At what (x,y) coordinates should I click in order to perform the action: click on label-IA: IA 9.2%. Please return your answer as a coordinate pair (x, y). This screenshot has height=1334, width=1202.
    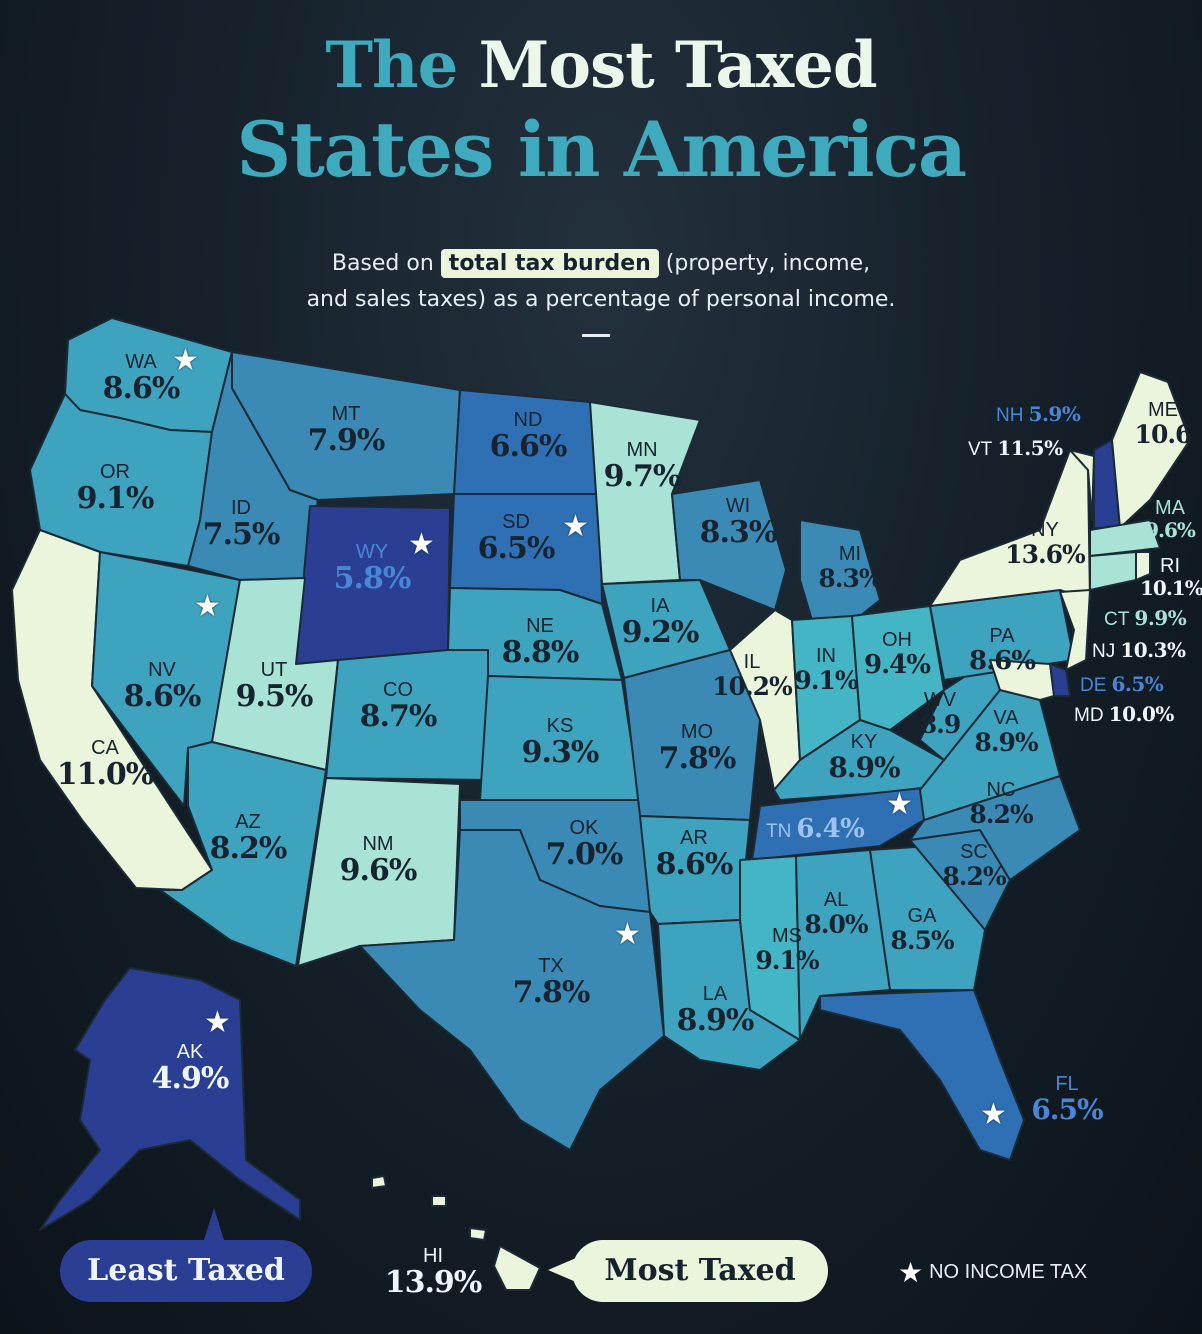
    Looking at the image, I should click on (660, 622).